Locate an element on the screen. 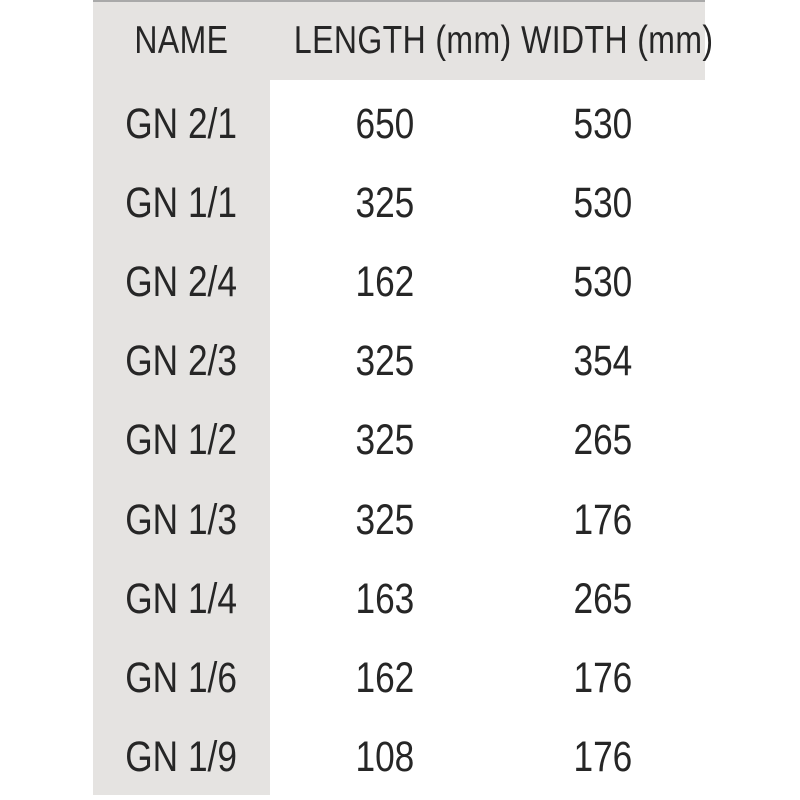 This screenshot has width=800, height=800. cell-name: GN 1/6 is located at coordinates (181, 677).